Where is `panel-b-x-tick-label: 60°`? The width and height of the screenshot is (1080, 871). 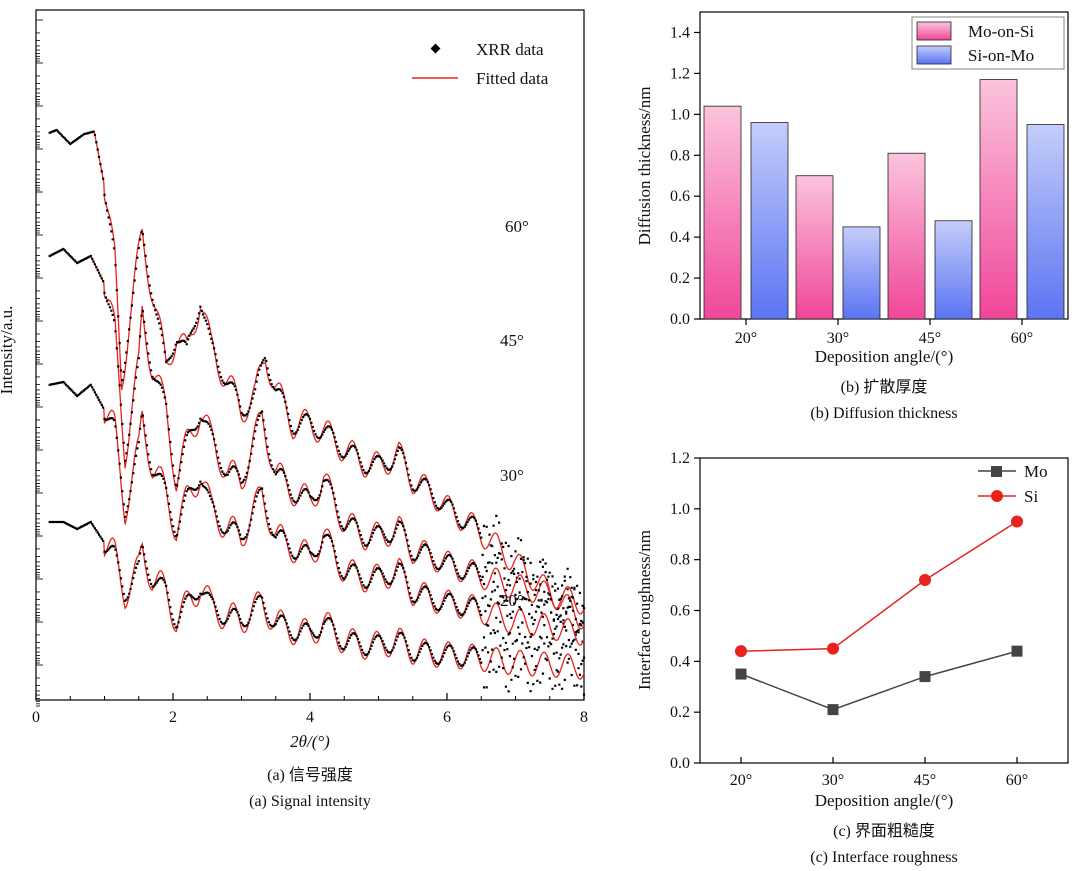 panel-b-x-tick-label: 60° is located at coordinates (1022, 338).